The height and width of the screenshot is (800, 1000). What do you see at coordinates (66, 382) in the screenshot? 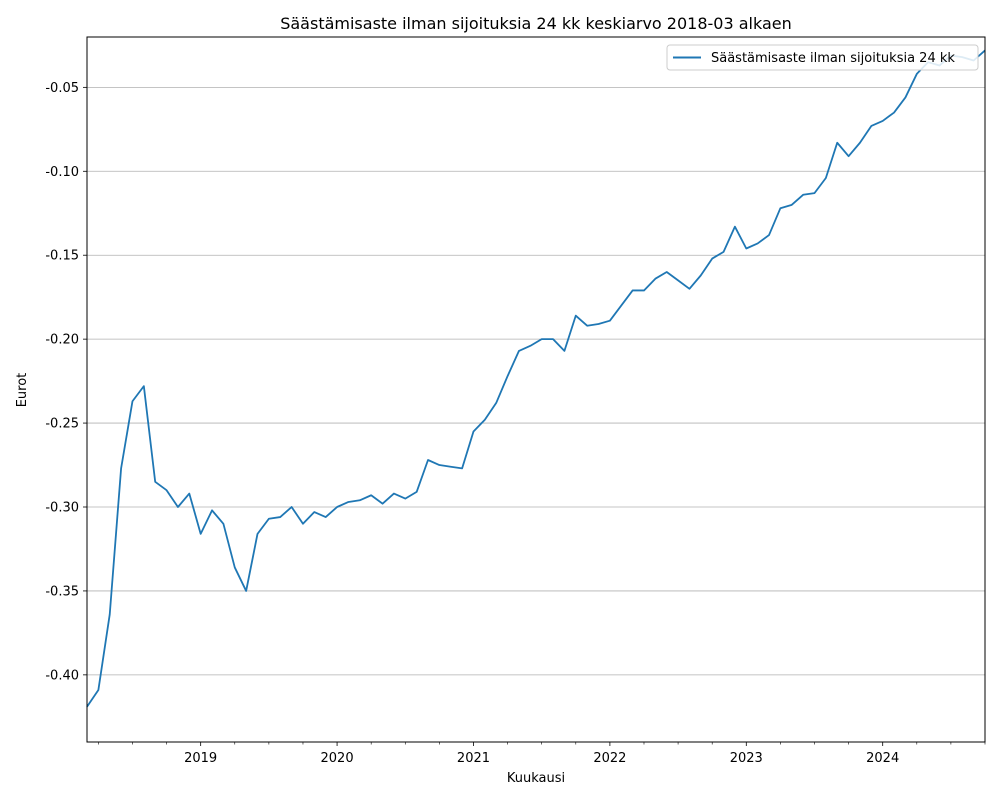
I see `y-axis: -0.40 -0.35 -0.30 -0.25 -0.20 -0.15 -0.10 -0.05` at bounding box center [66, 382].